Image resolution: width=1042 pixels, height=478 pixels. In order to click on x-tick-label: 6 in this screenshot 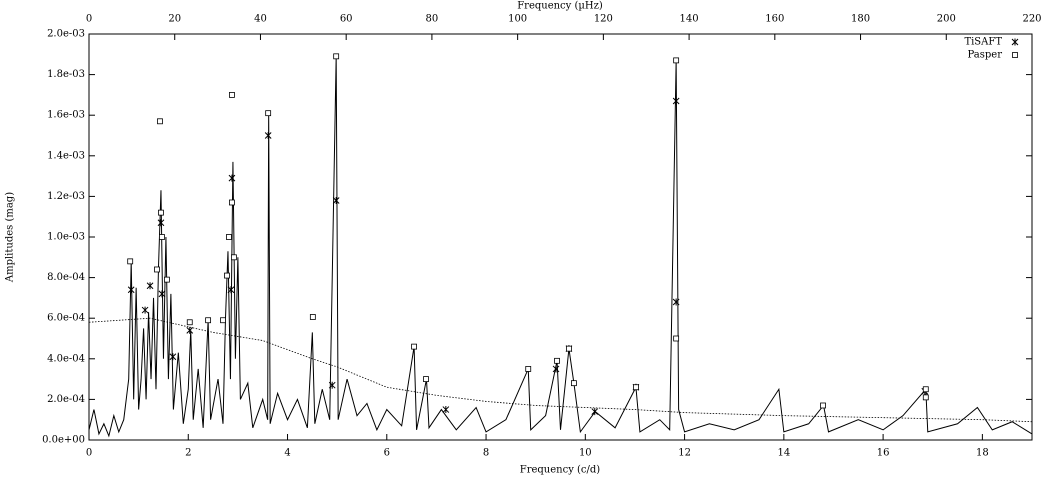, I will do `click(387, 453)`.